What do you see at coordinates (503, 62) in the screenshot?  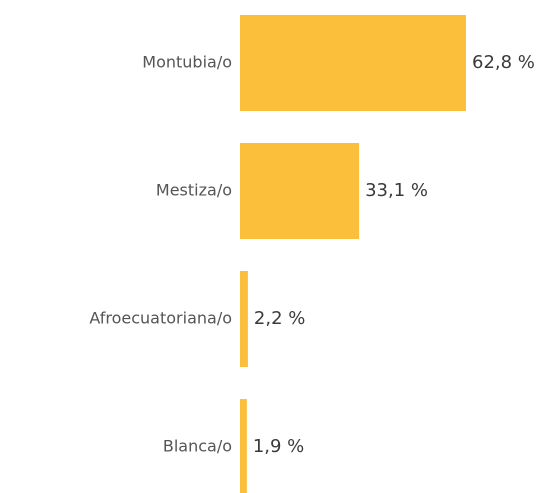 I see `value-label: 62,8 %` at bounding box center [503, 62].